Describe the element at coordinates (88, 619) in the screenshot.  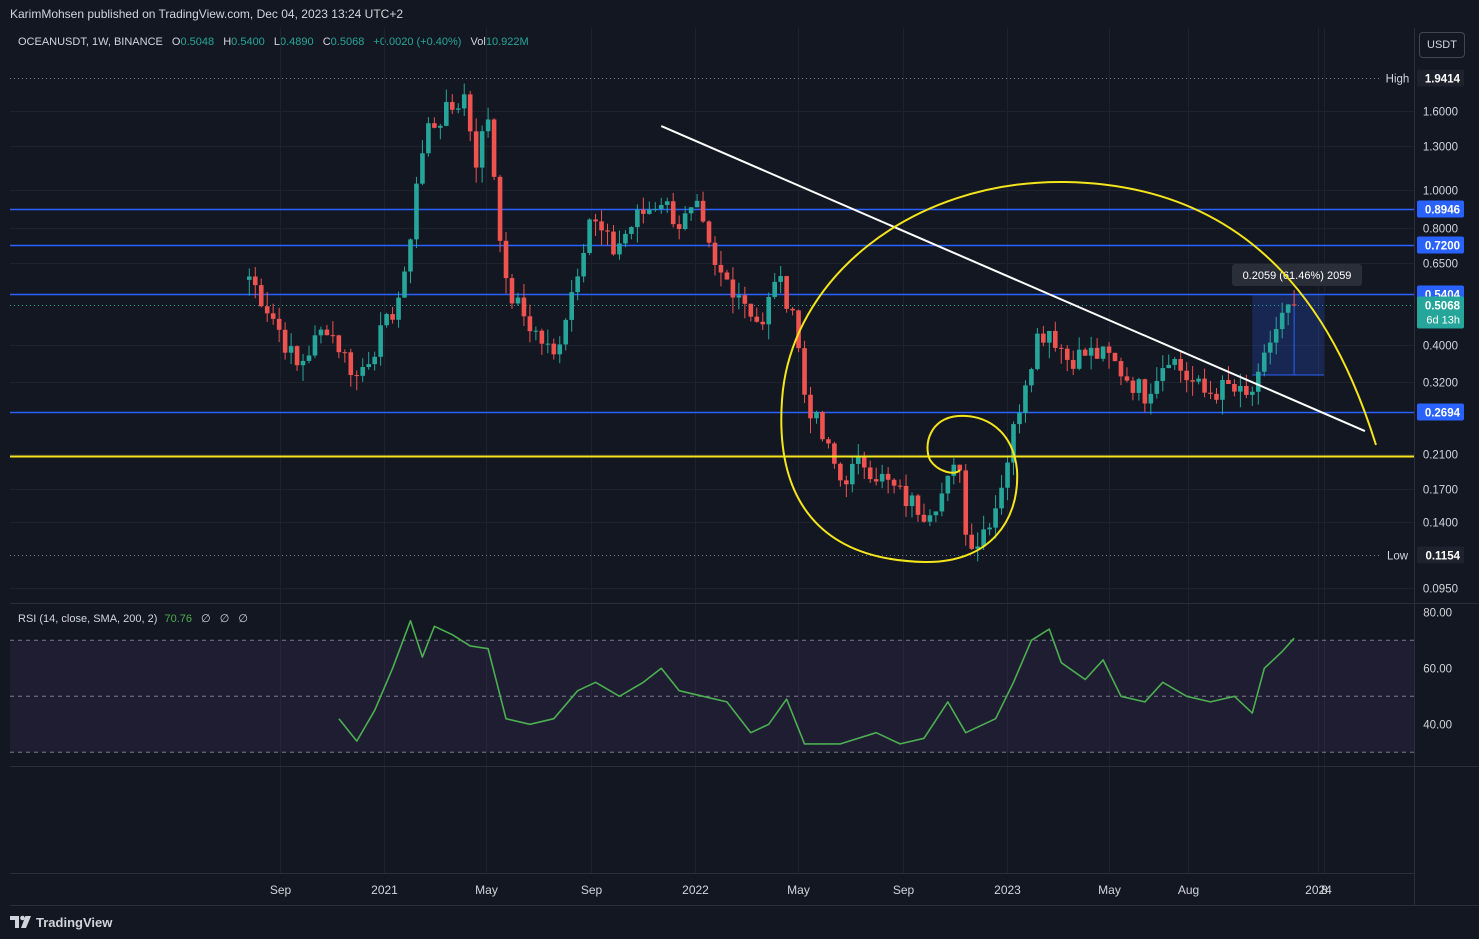
I see `rsi-label: RSI (14, close, SMA, 200, 2)` at that location.